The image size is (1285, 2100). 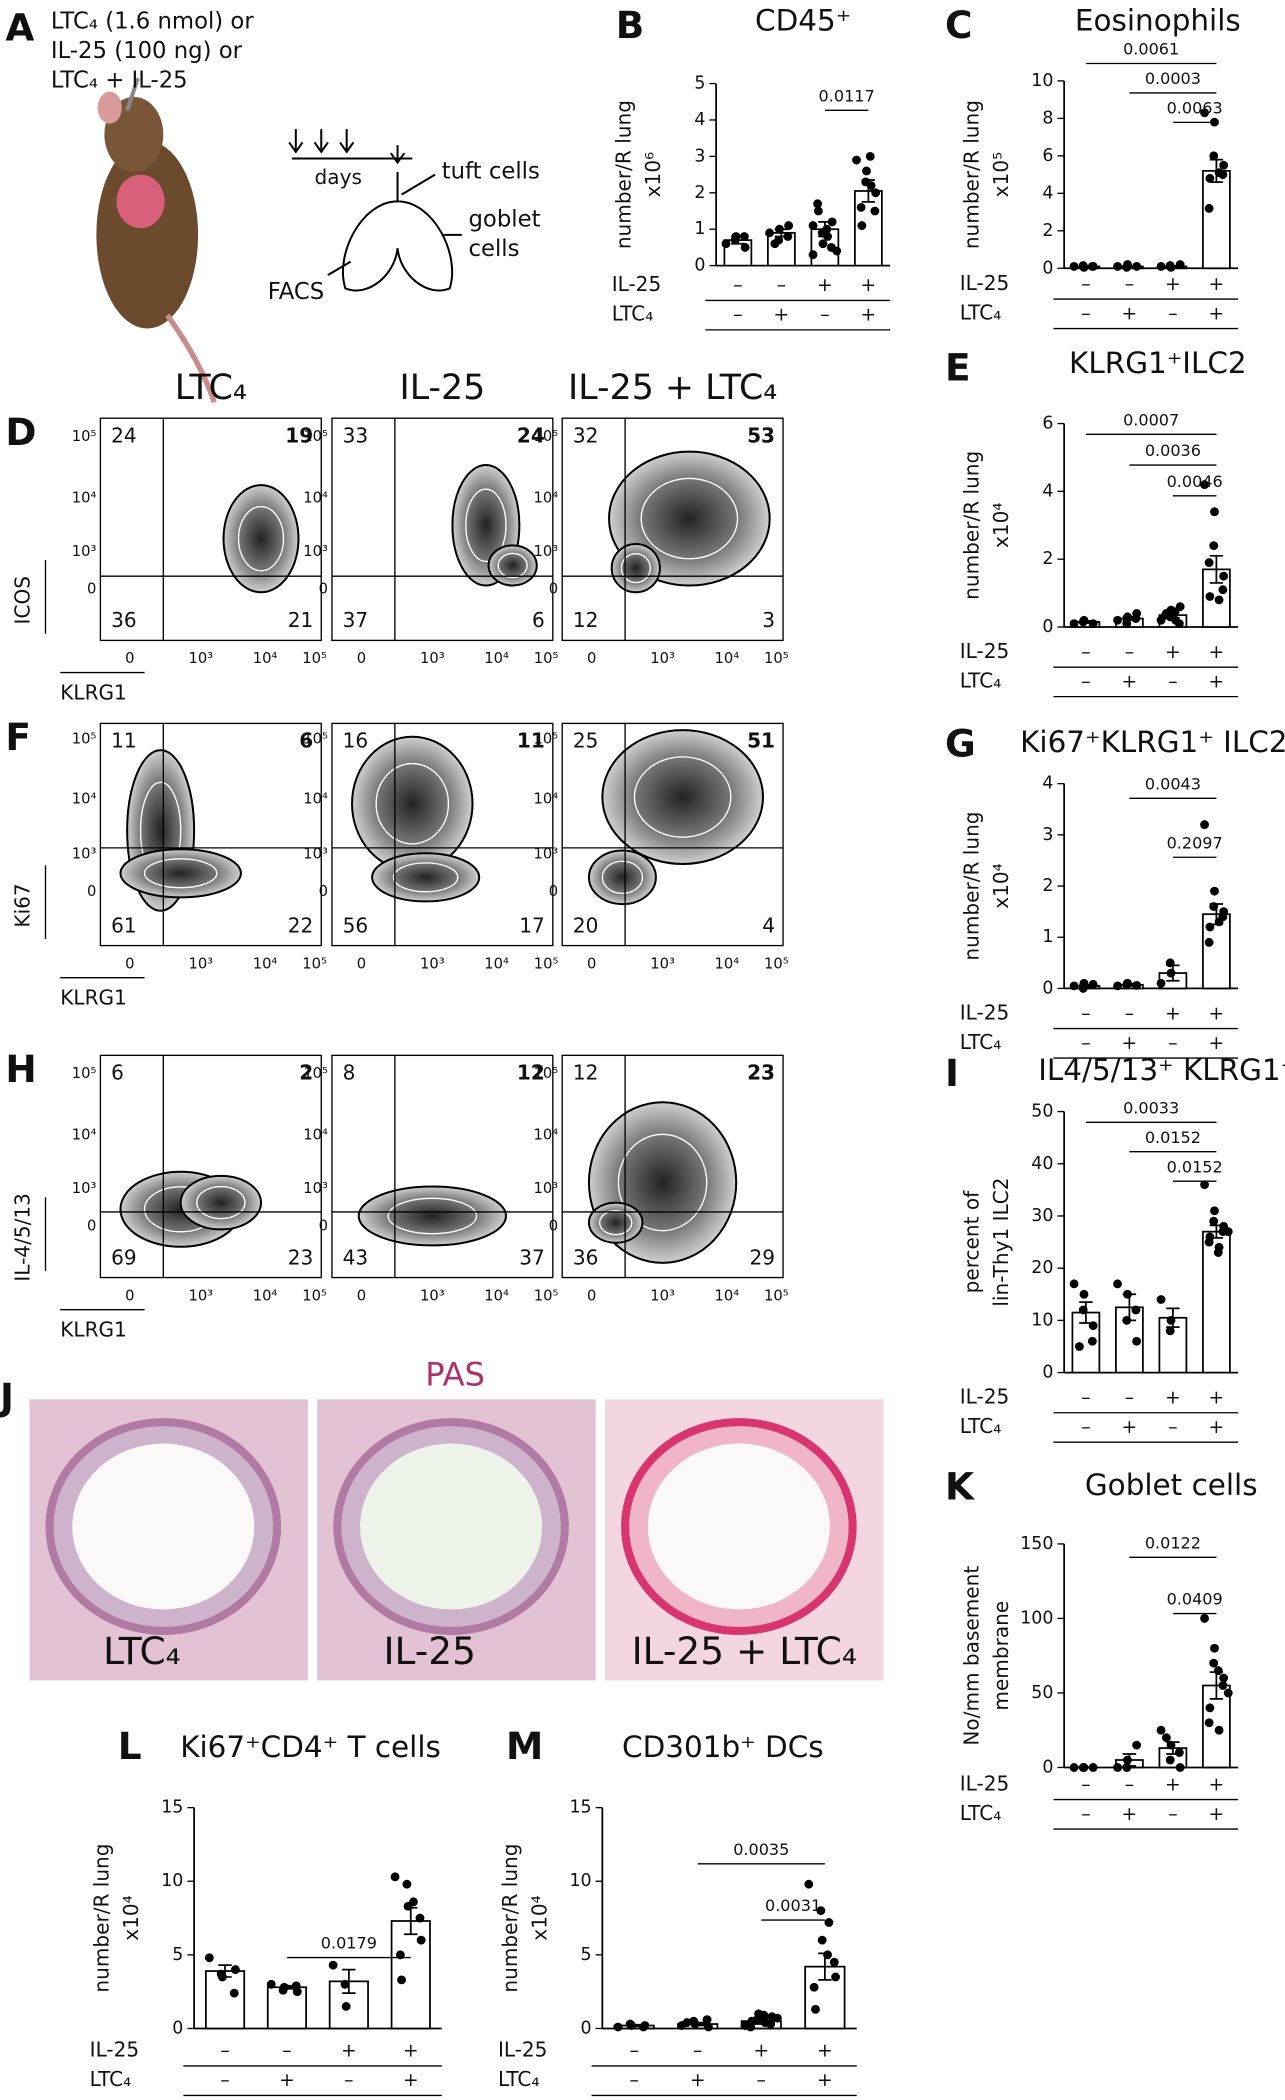 I want to click on flow-x-tick: 10⁵, so click(x=546, y=658).